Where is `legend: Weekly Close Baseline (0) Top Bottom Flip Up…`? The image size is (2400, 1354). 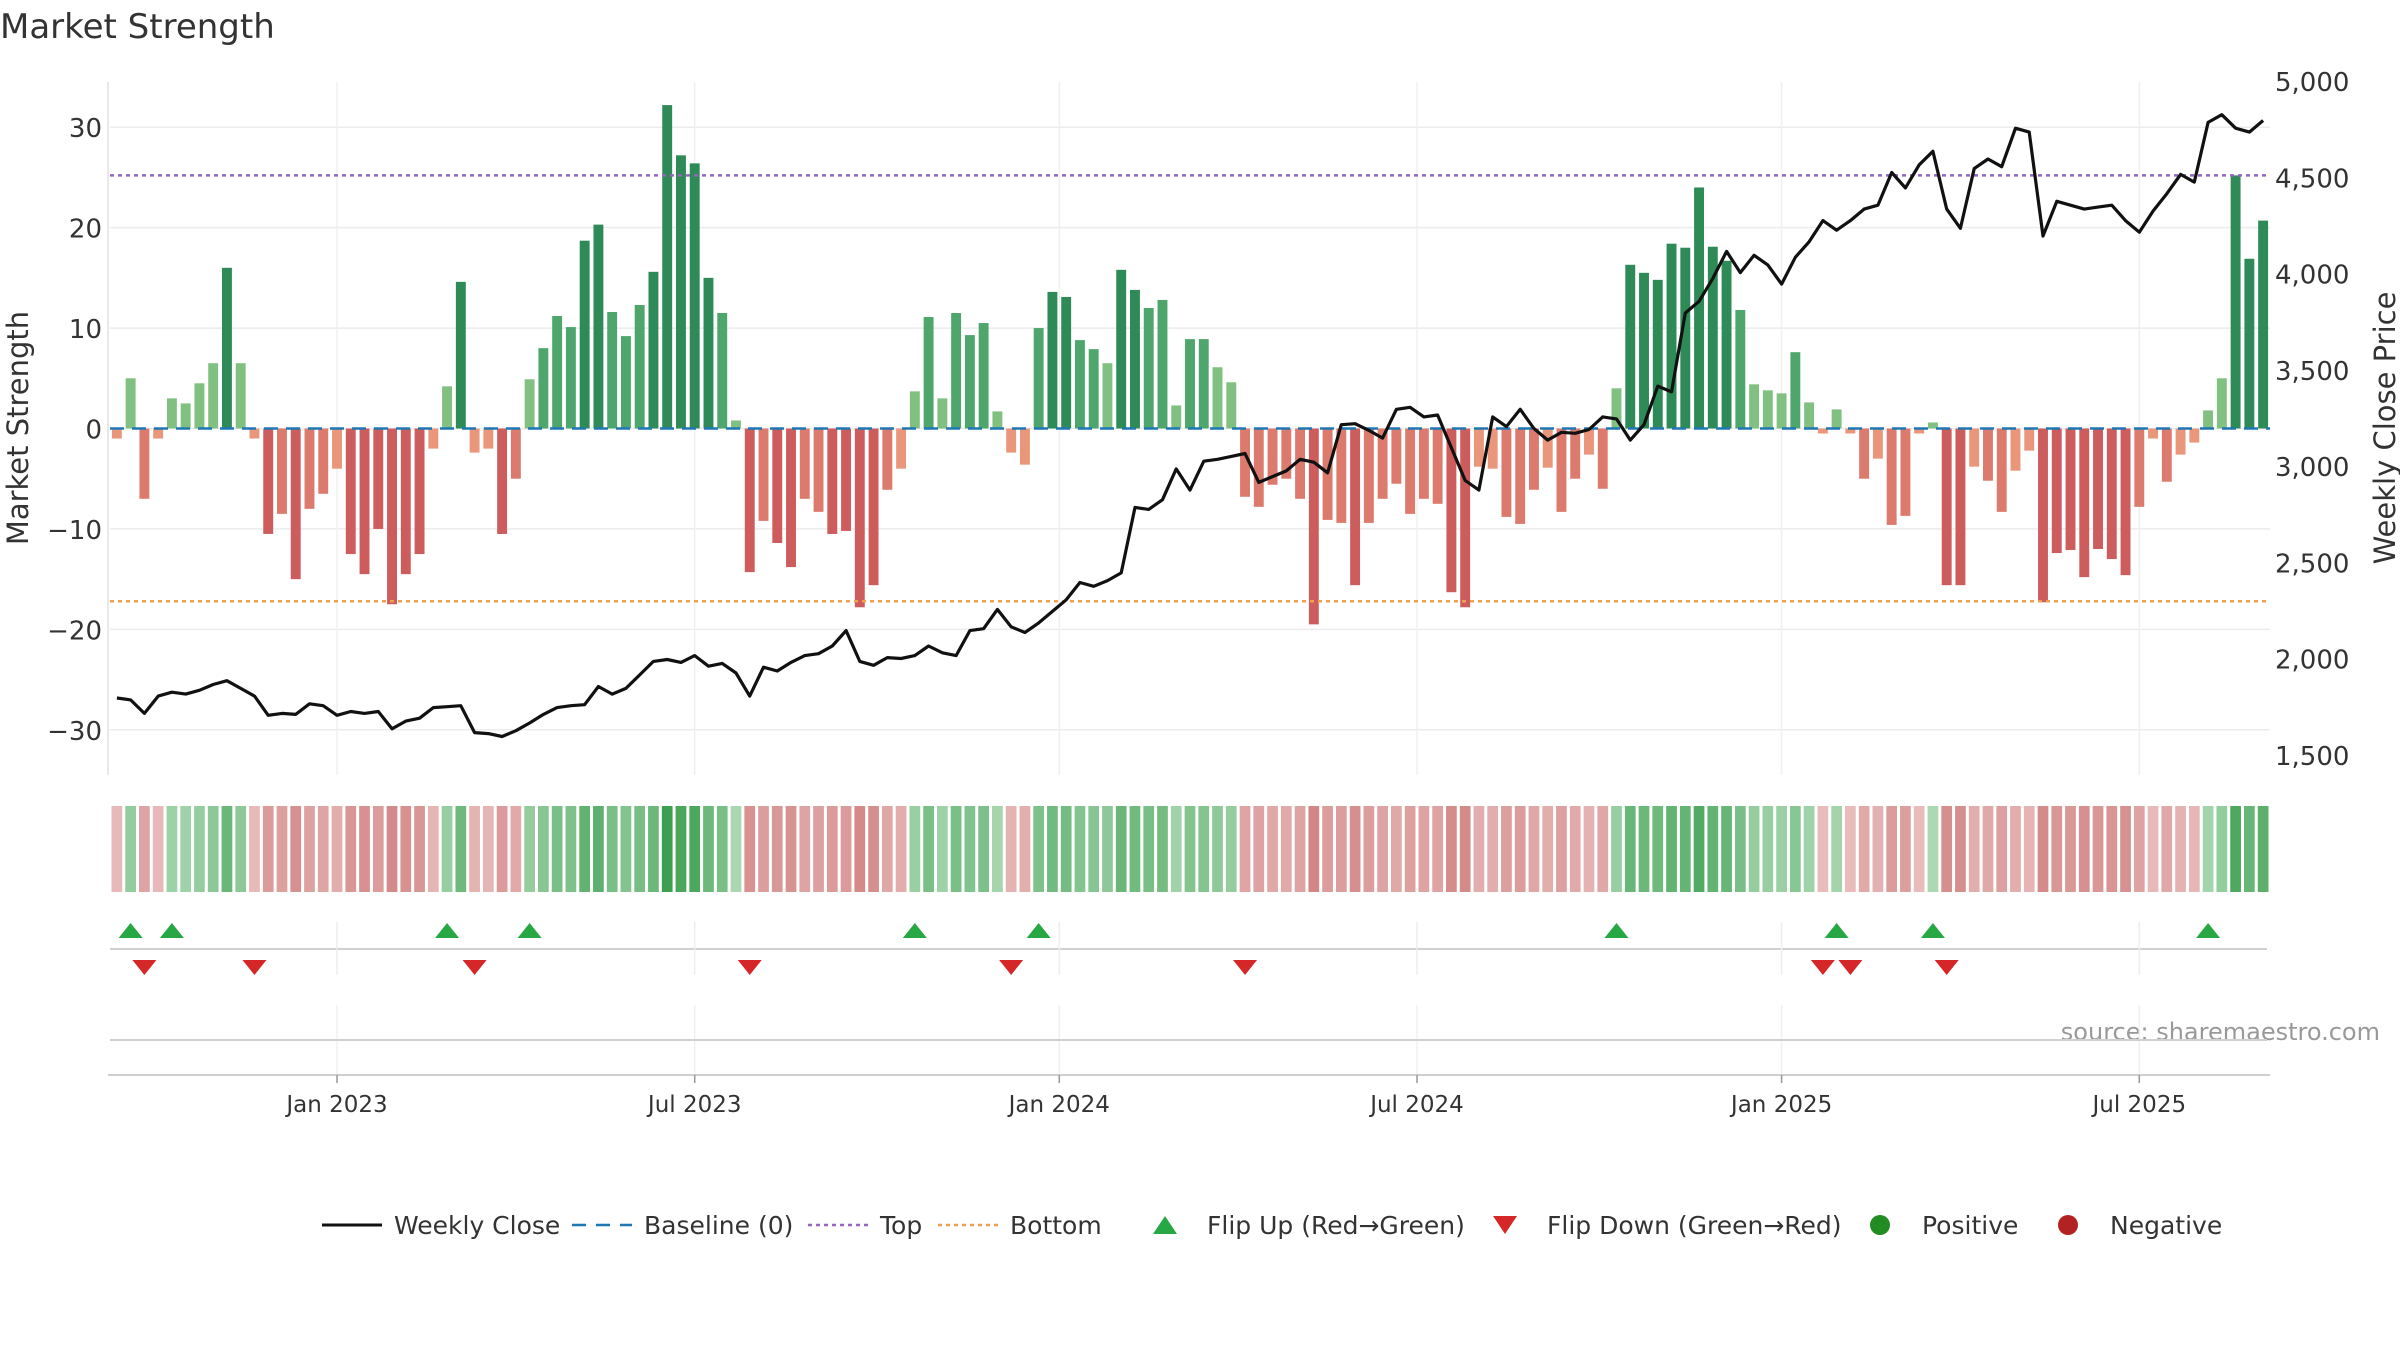 legend: Weekly Close Baseline (0) Top Bottom Flip Up… is located at coordinates (1272, 1225).